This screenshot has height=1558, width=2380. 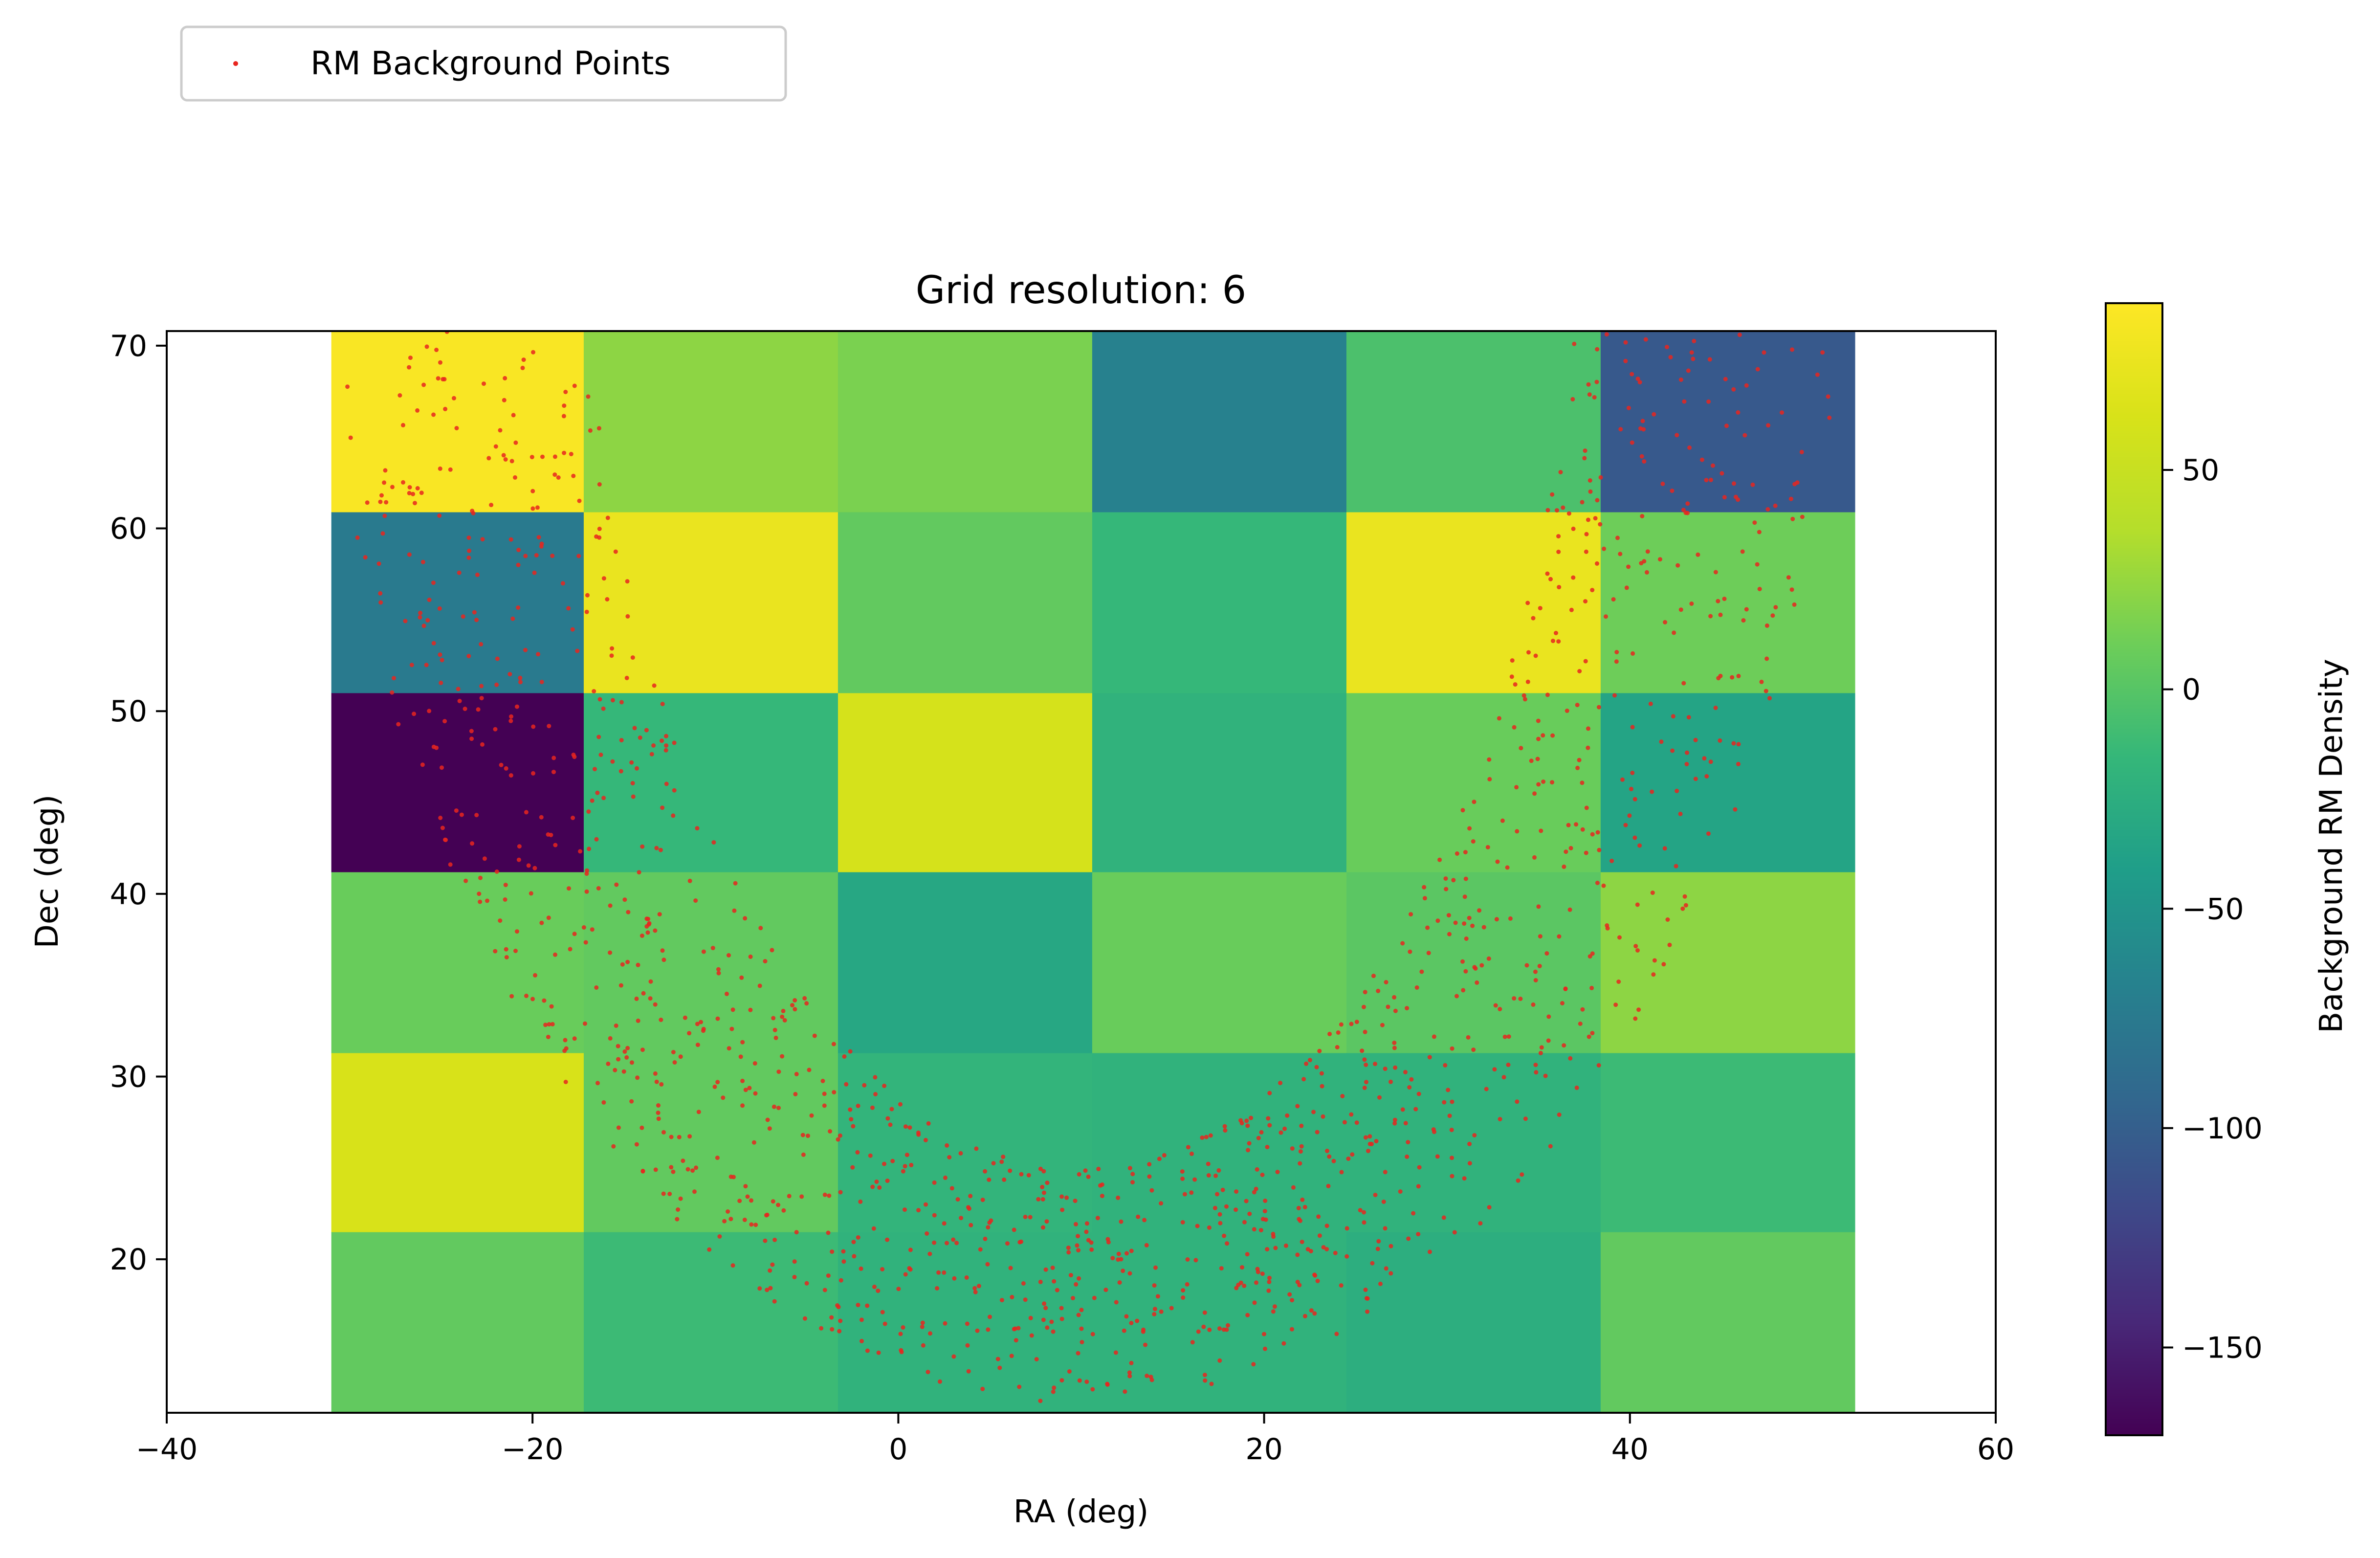 I want to click on x-axis-label: RA (deg), so click(x=1081, y=1512).